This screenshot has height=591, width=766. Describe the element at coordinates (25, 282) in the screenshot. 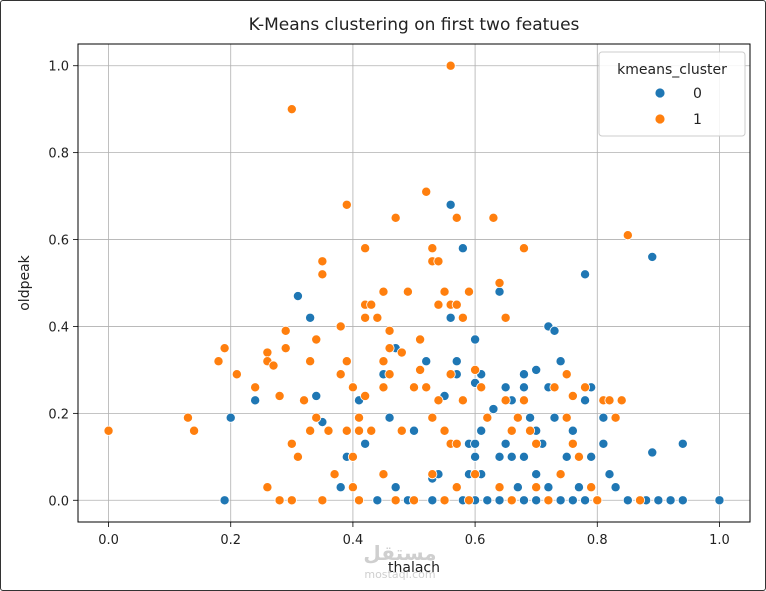

I see `y-axis-title: oldpeak` at that location.